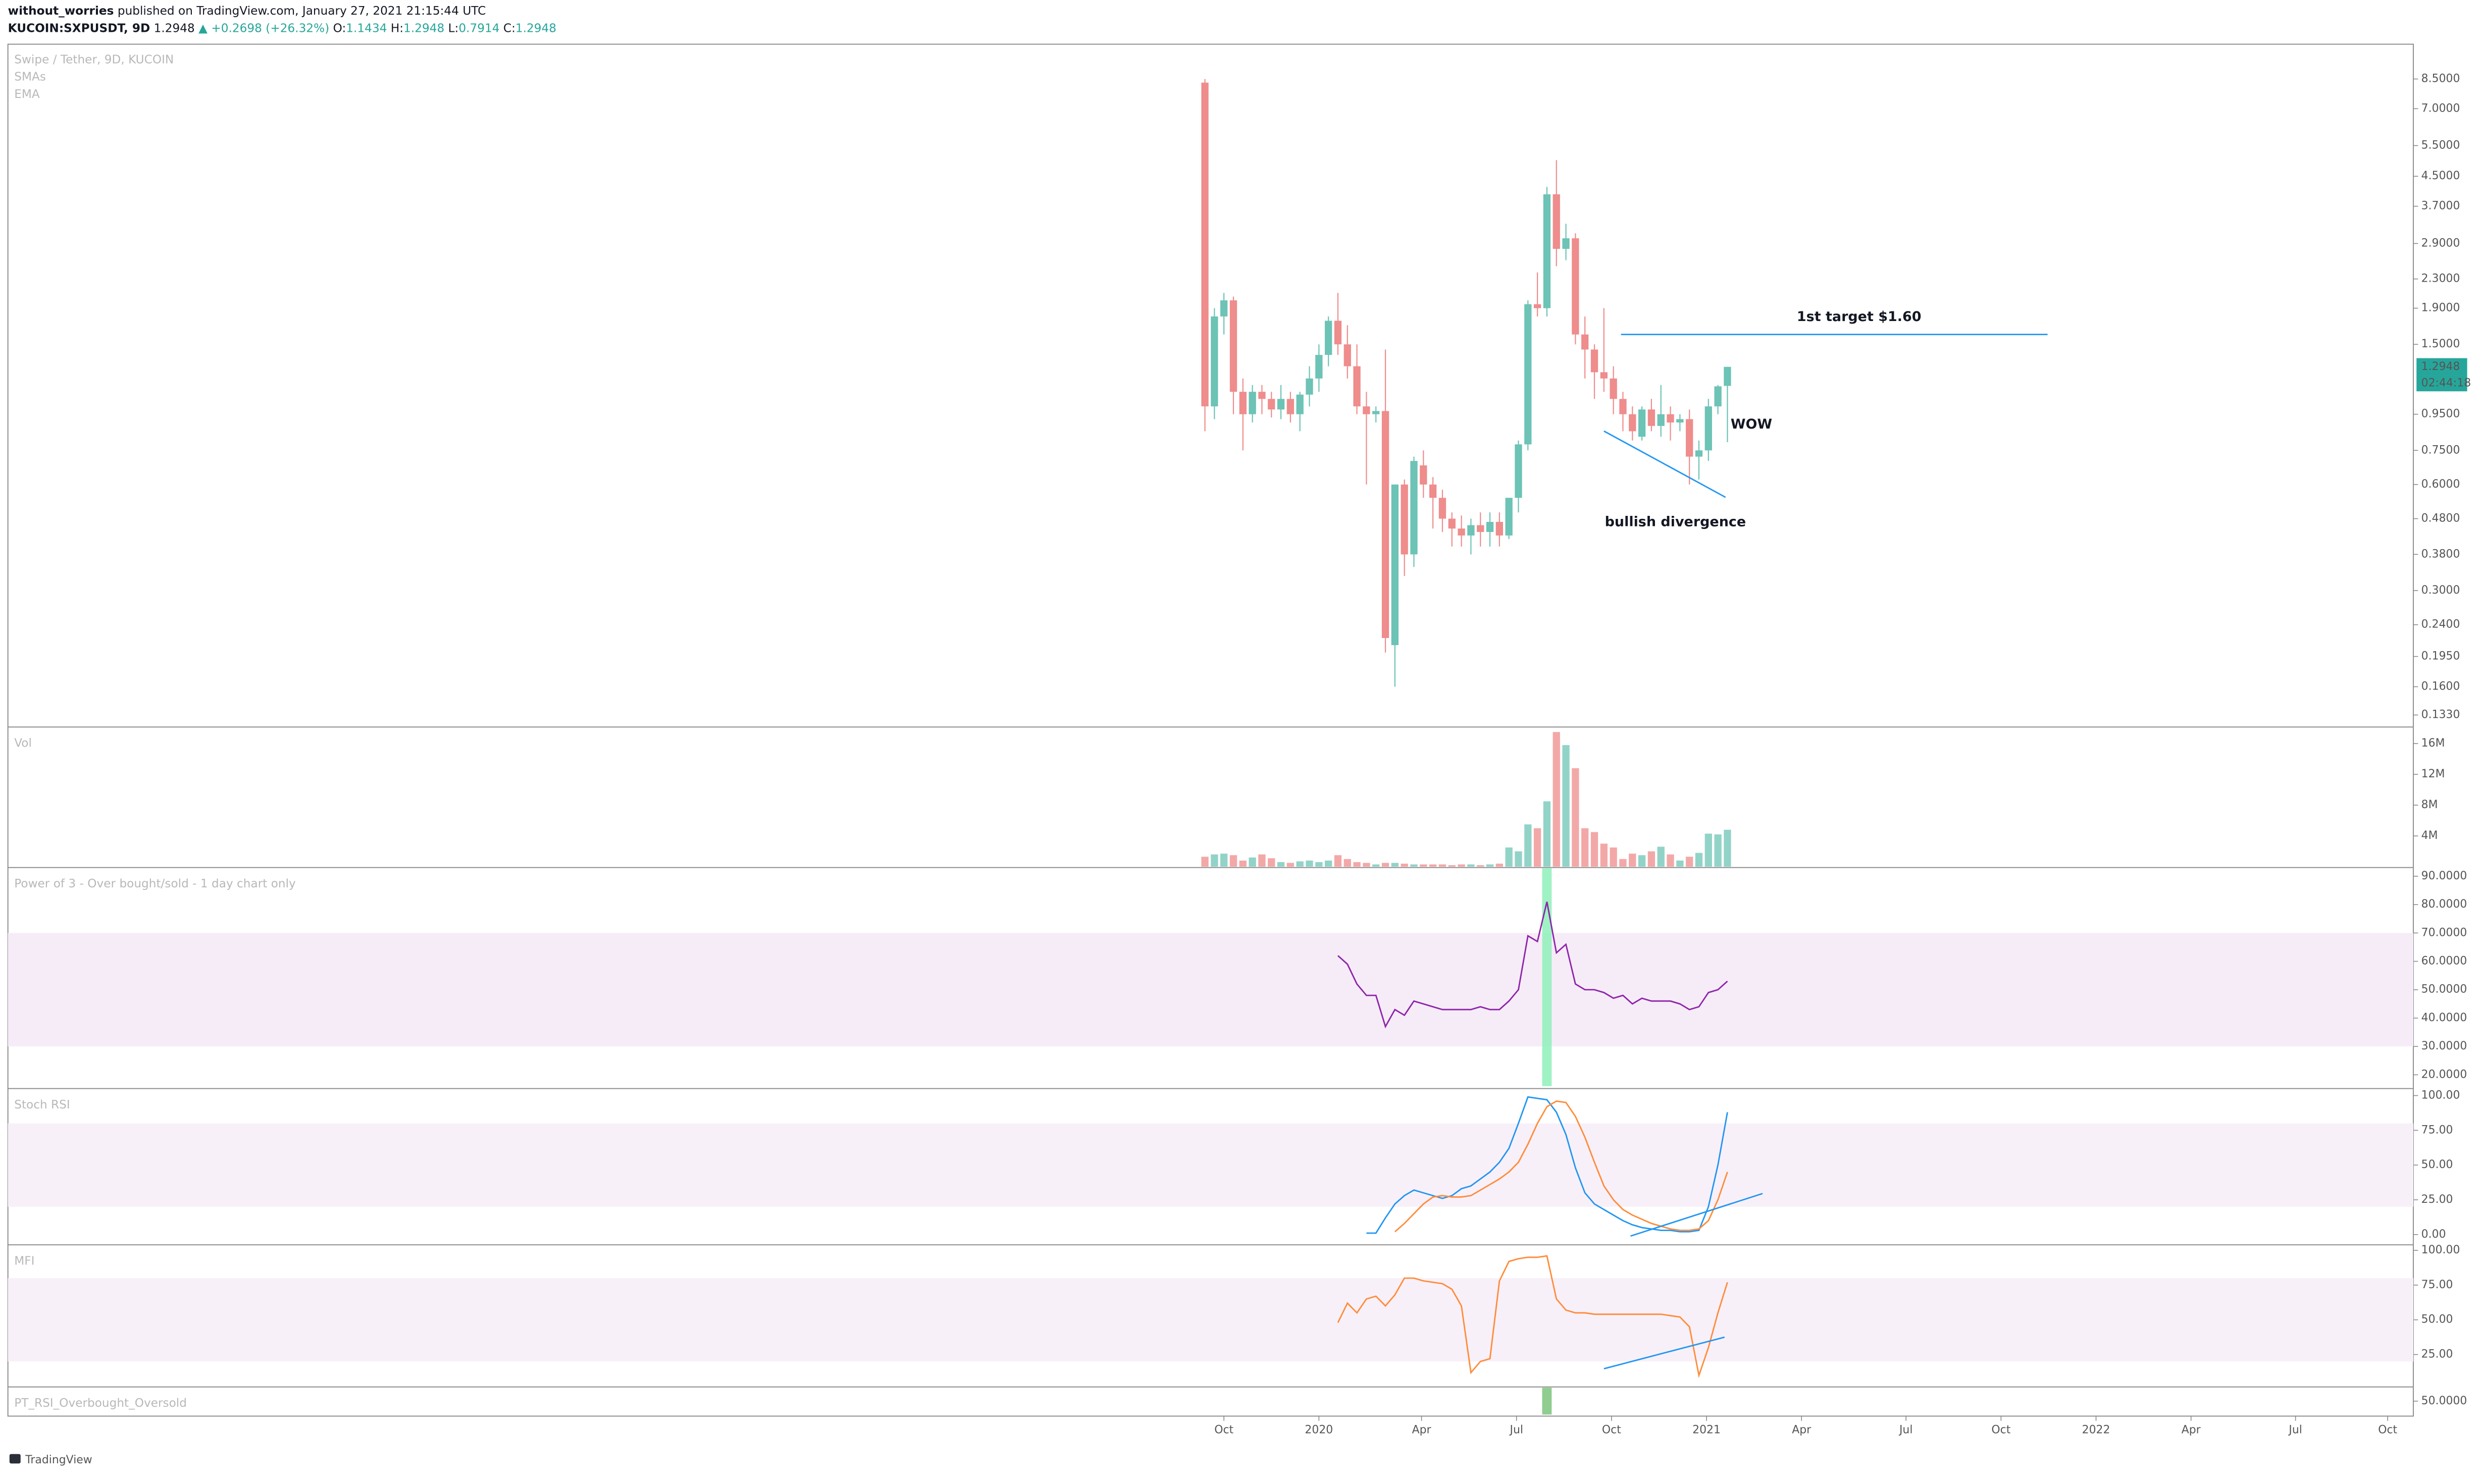  What do you see at coordinates (339, 28) in the screenshot?
I see `ohlc-o: O:` at bounding box center [339, 28].